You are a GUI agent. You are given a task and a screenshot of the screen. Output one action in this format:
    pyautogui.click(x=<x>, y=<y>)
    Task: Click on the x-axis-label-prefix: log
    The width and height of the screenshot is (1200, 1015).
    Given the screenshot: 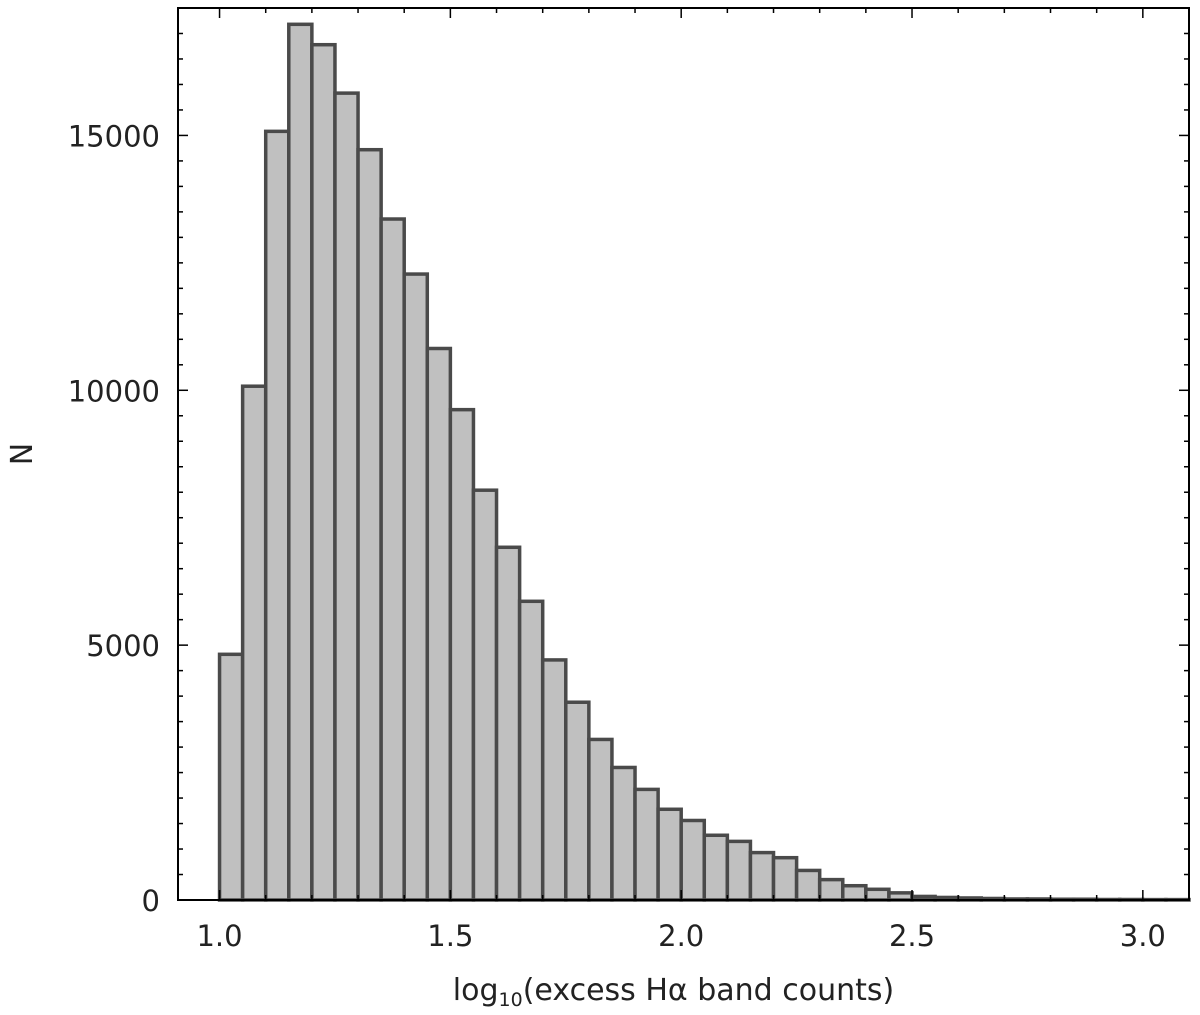 What is the action you would take?
    pyautogui.click(x=476, y=990)
    